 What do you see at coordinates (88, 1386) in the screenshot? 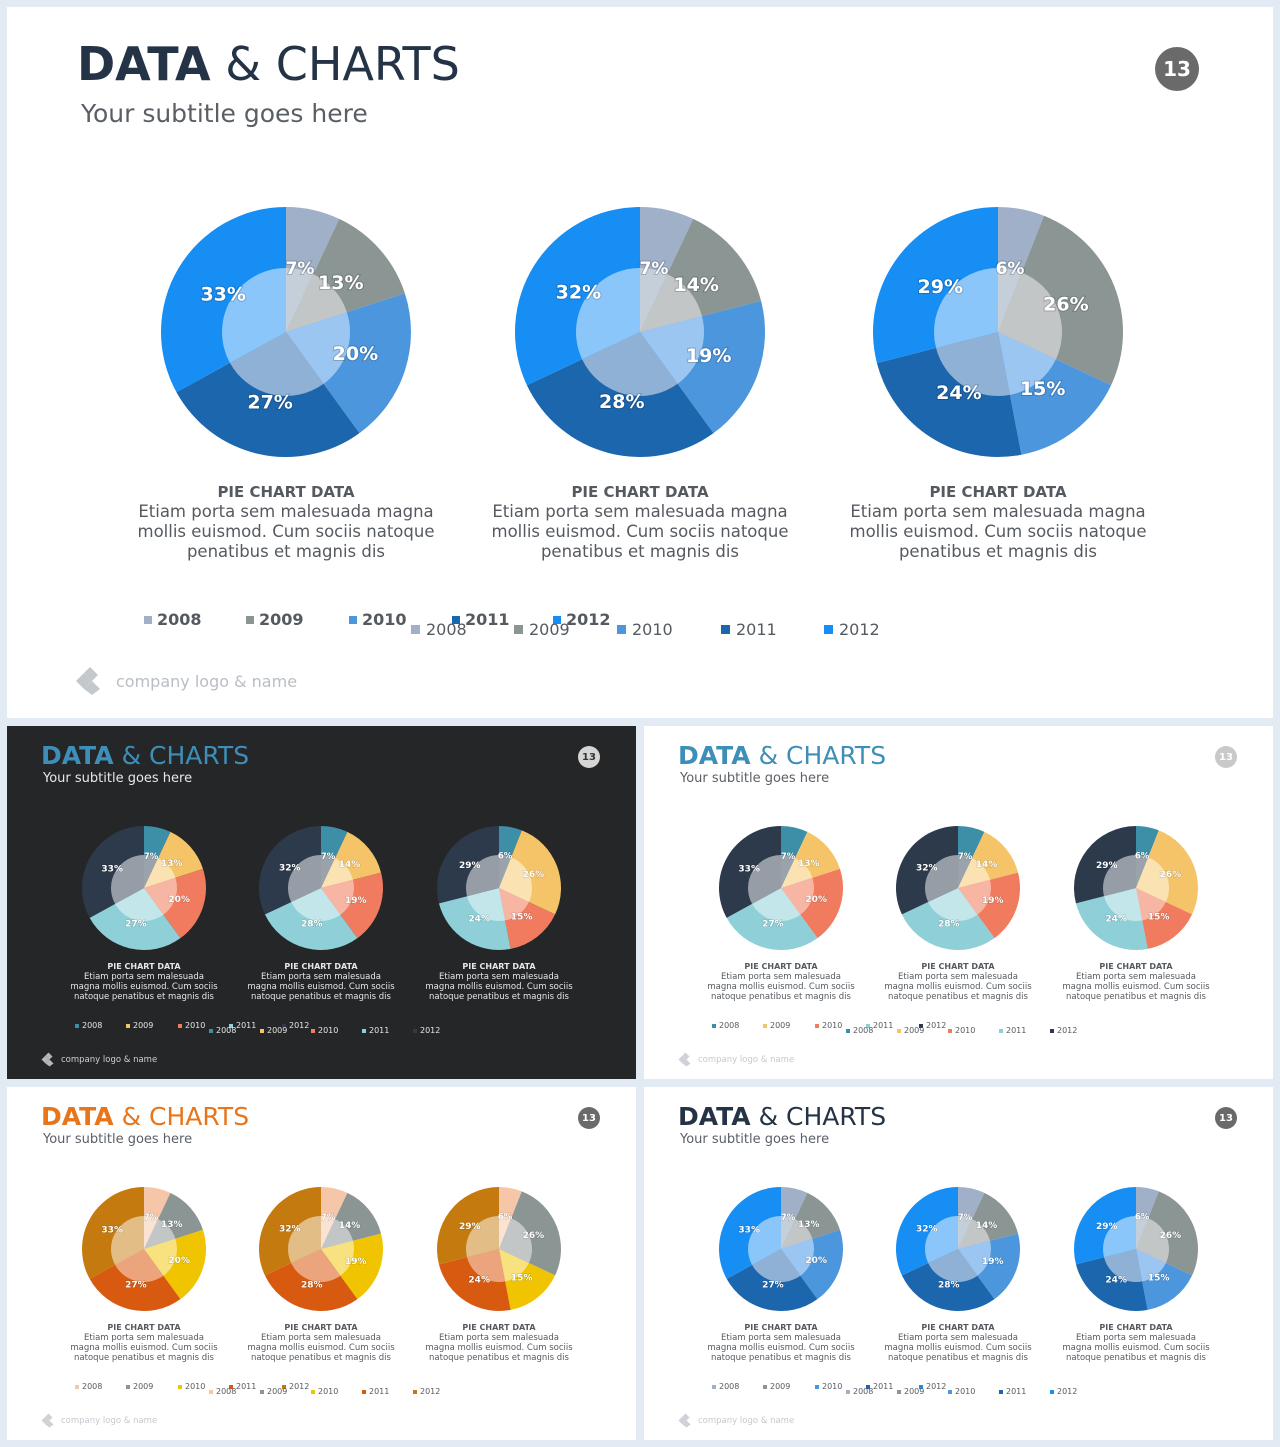
I see `legend-item-2008: 2008` at bounding box center [88, 1386].